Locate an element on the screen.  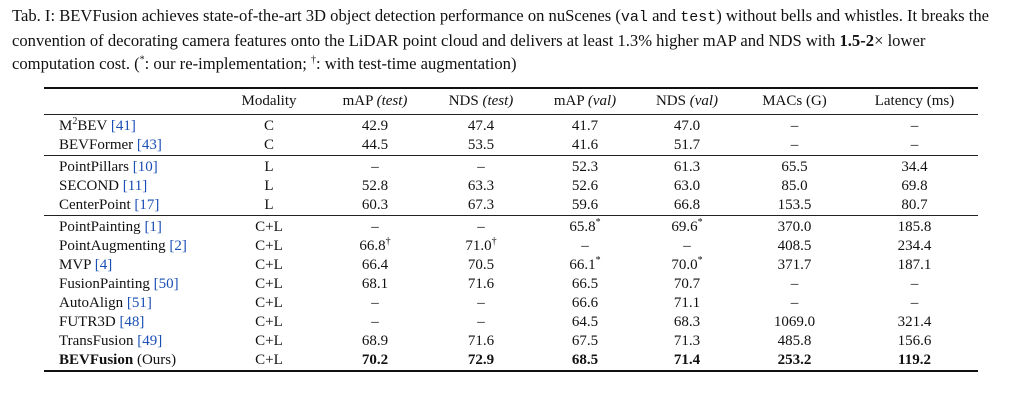
map-test-cell: 70.2 is located at coordinates (375, 361).